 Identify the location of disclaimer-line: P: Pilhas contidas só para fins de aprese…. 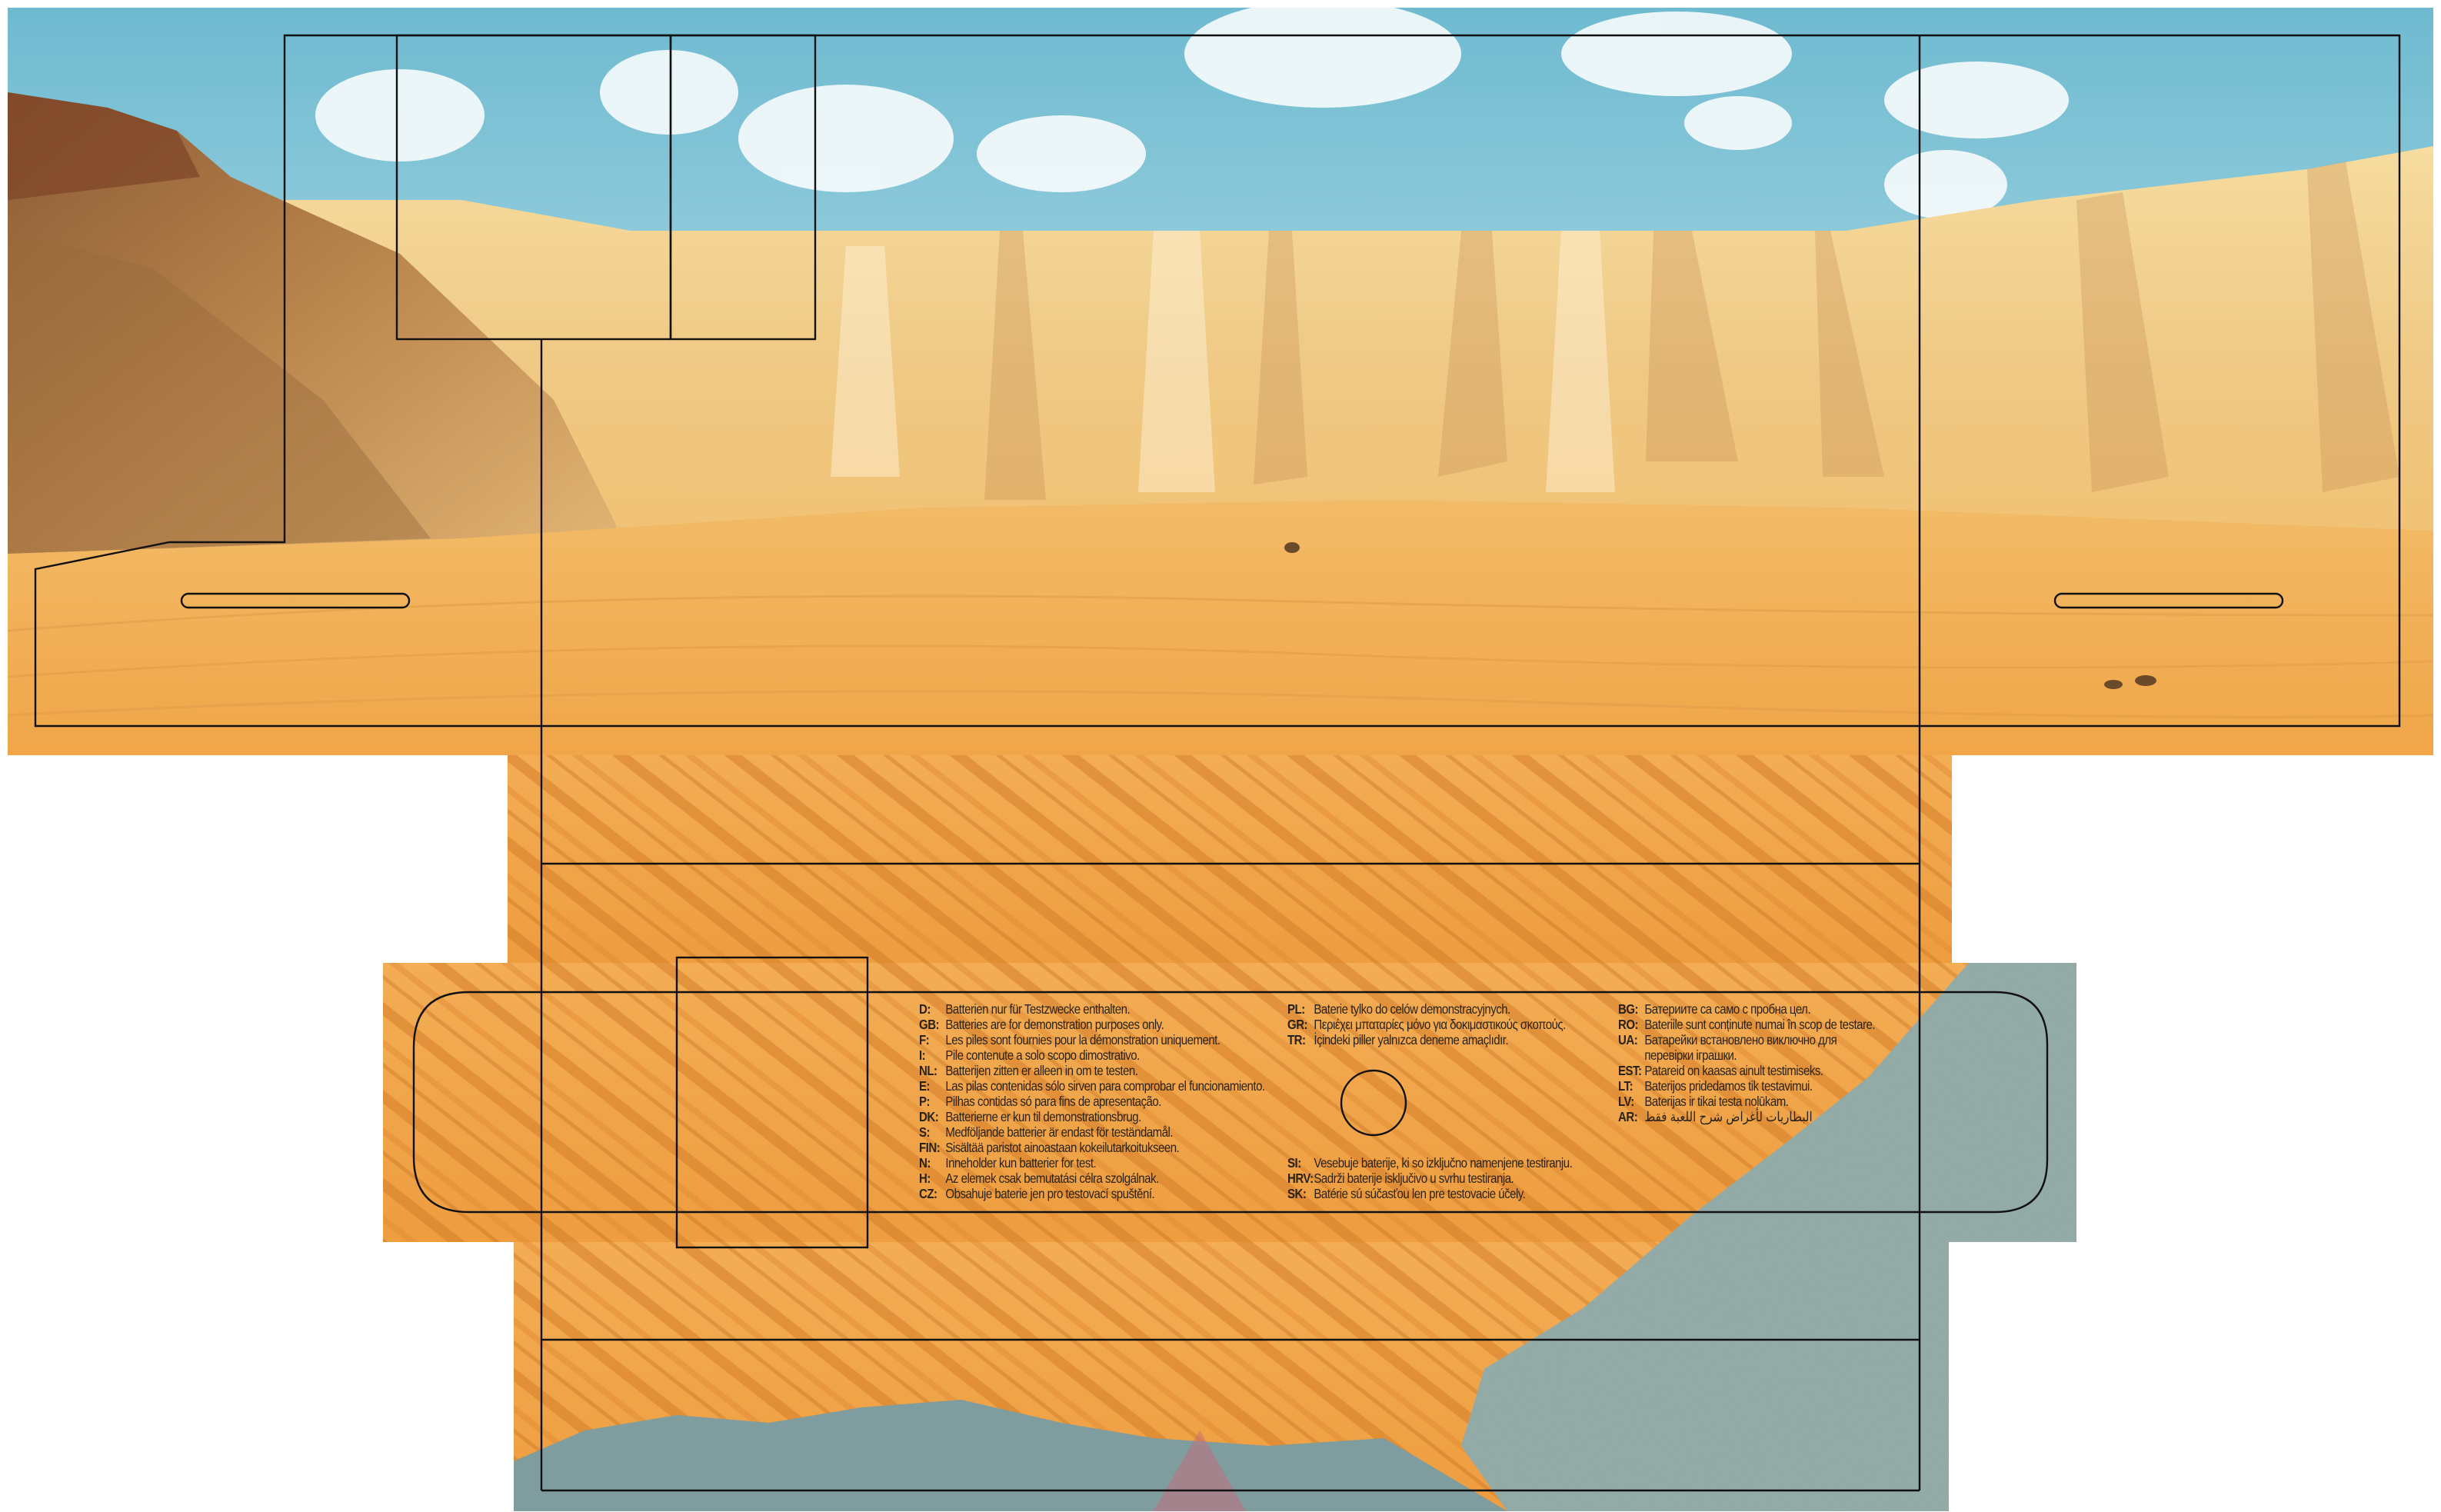
(1040, 1101).